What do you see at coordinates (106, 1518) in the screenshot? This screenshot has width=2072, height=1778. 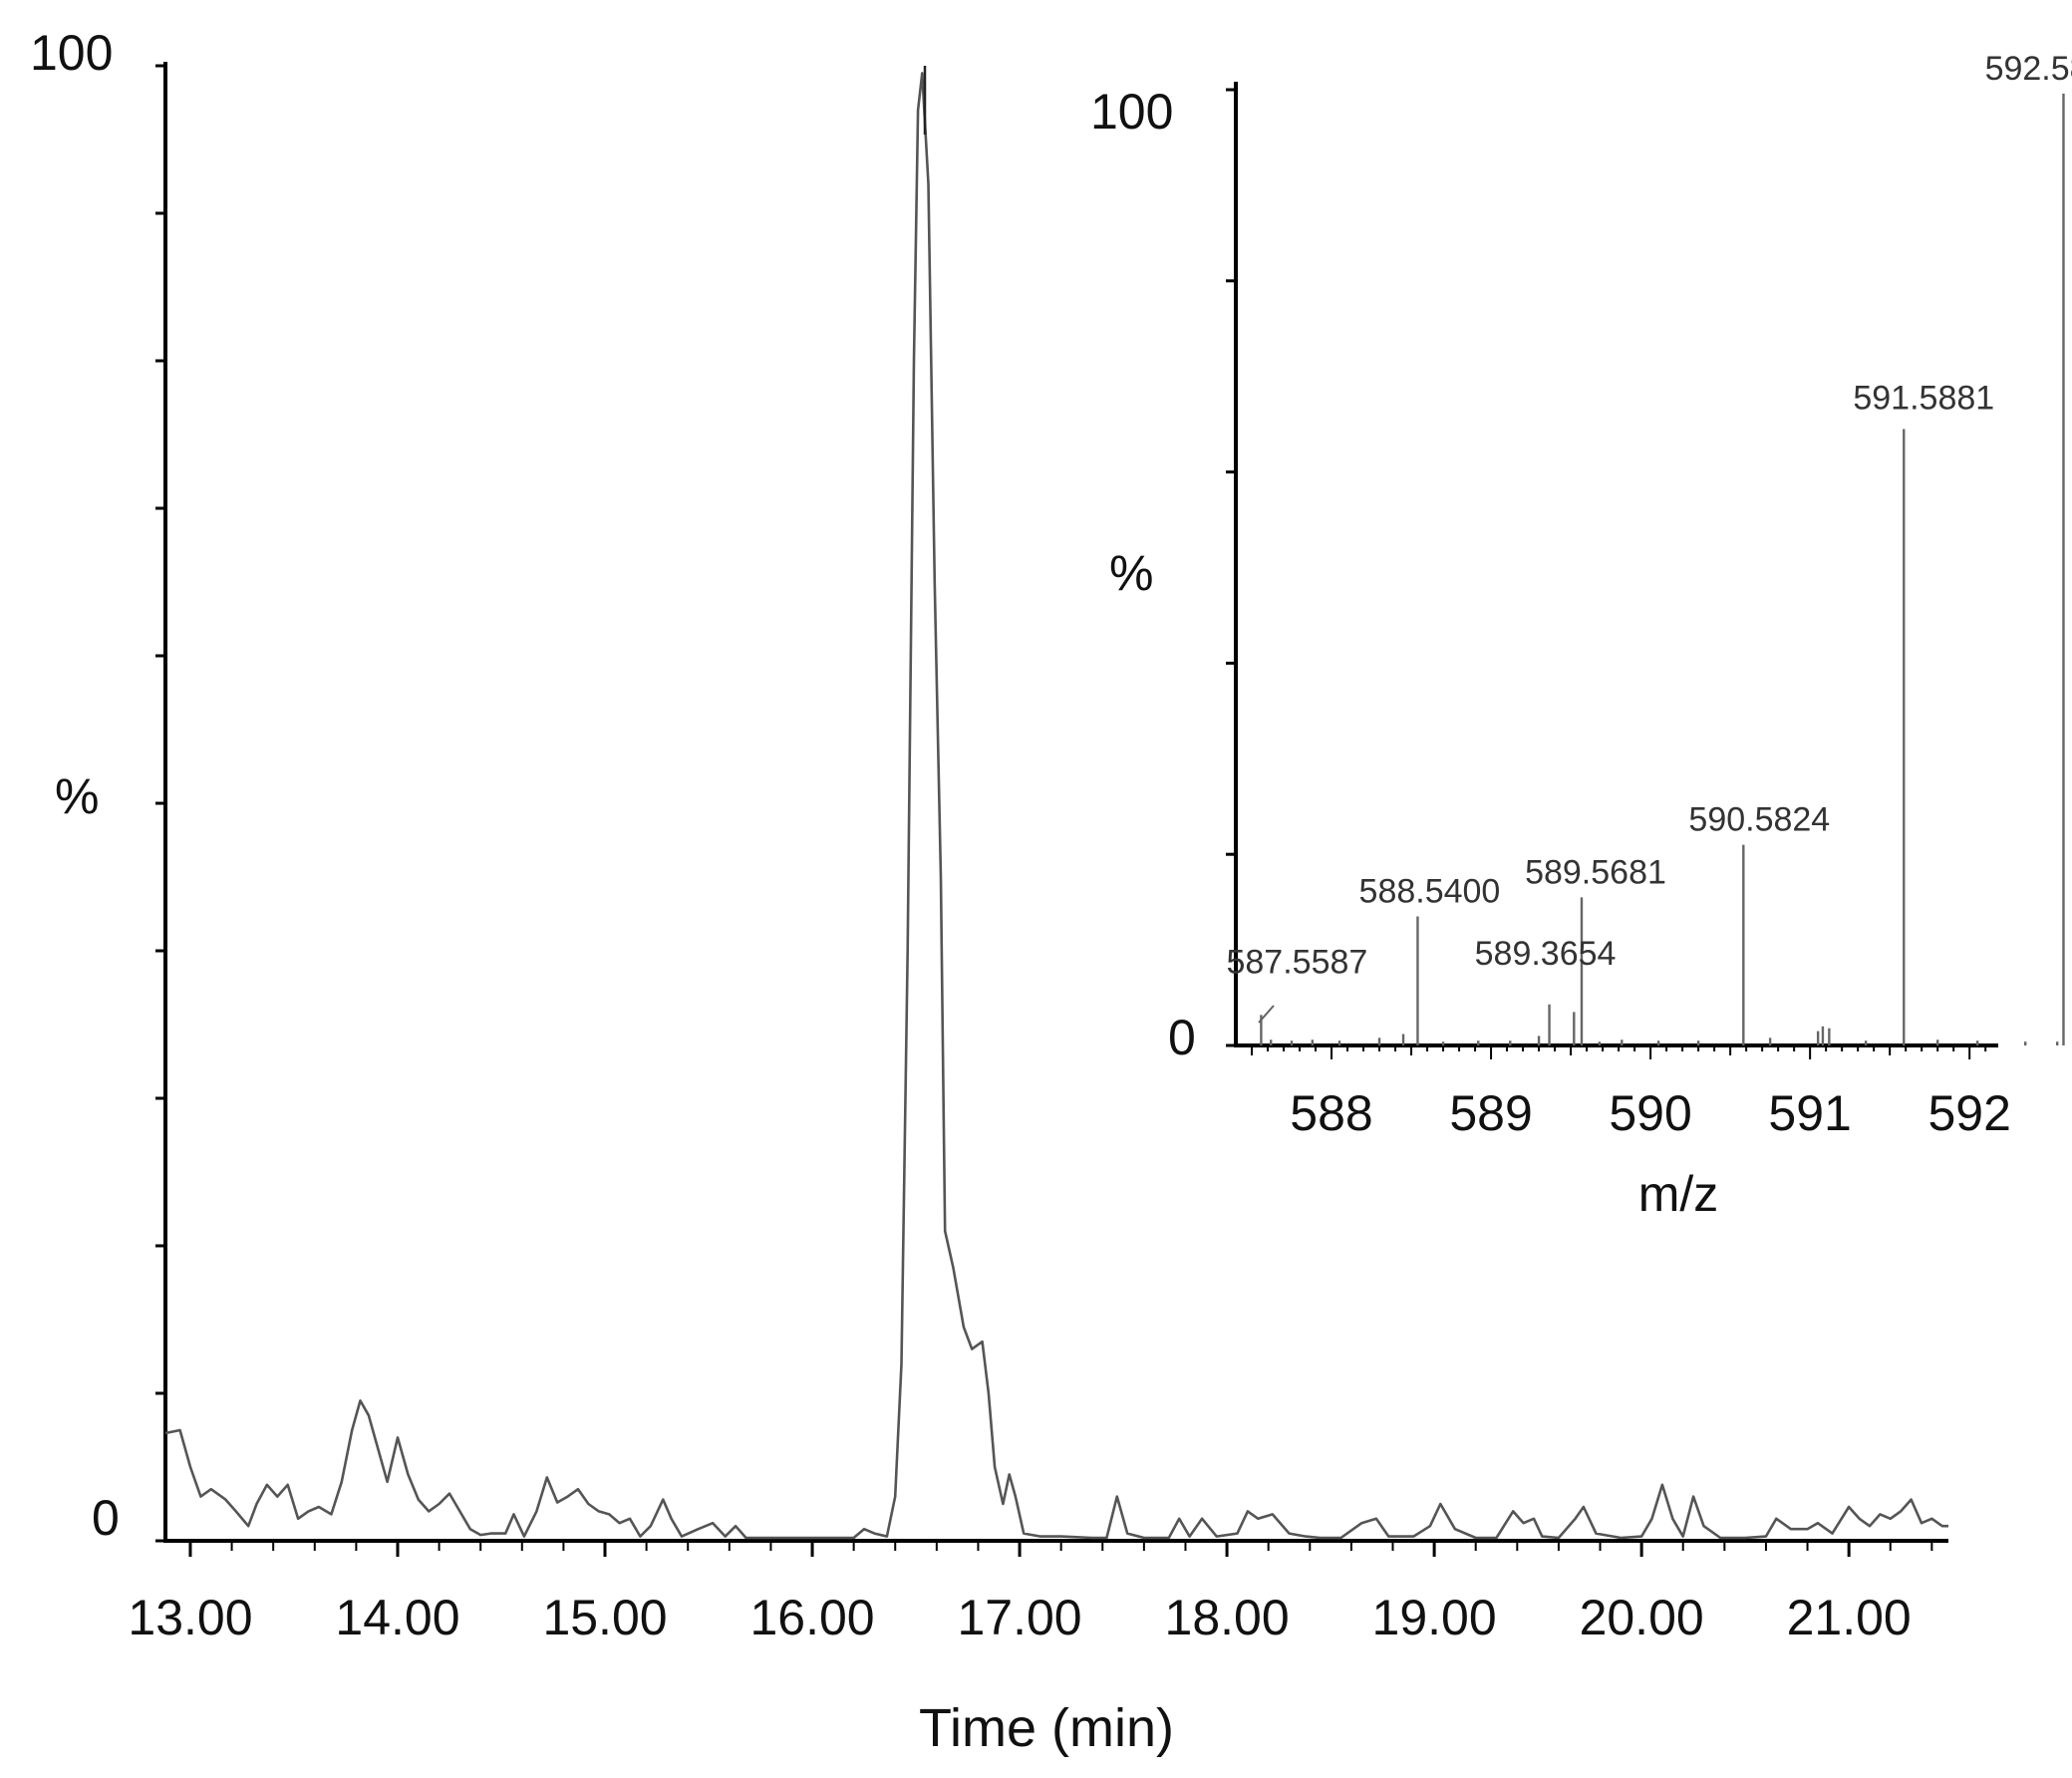 I see `main-y-tick-label-0: 0` at bounding box center [106, 1518].